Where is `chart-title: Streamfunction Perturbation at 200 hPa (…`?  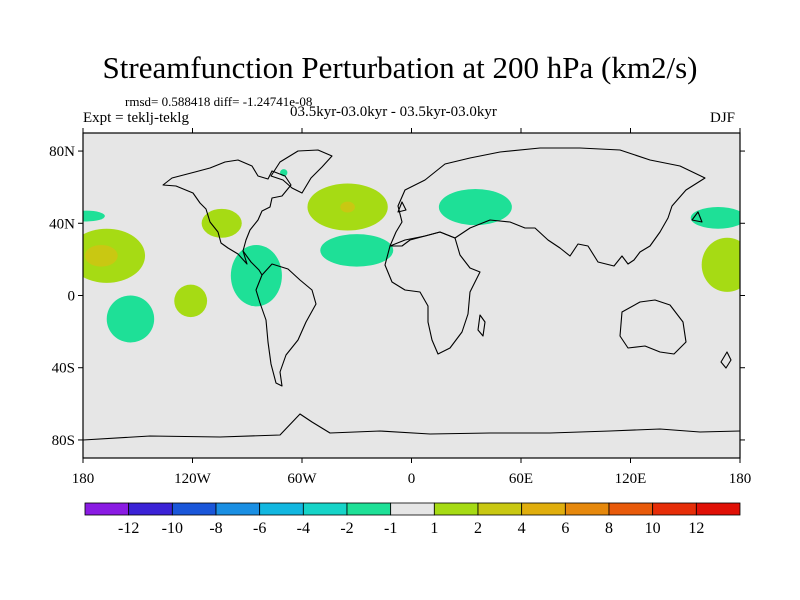
chart-title: Streamfunction Perturbation at 200 hPa (… is located at coordinates (400, 67).